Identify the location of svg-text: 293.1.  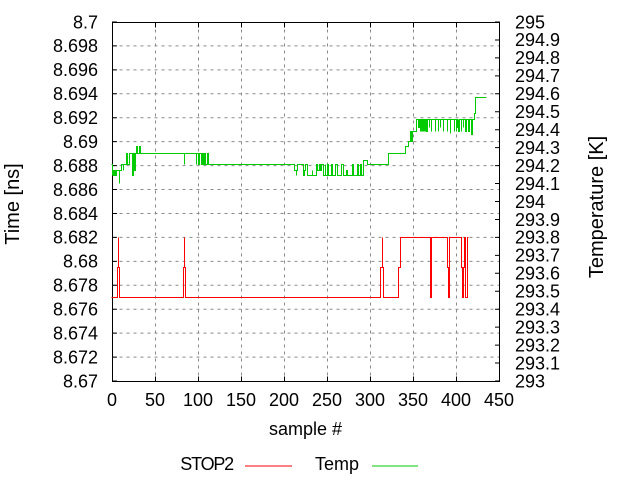
(537, 363).